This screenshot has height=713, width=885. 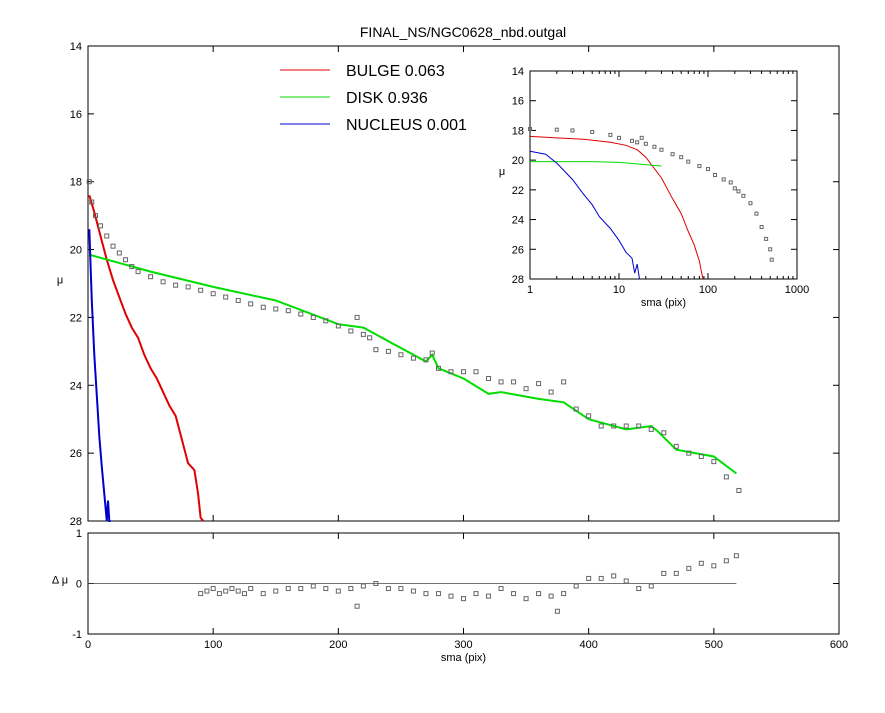 I want to click on inset-plot: 1 10 100 1000 14 16 18 20 22 24 26 28 sma (pix) μ, so click(x=654, y=187).